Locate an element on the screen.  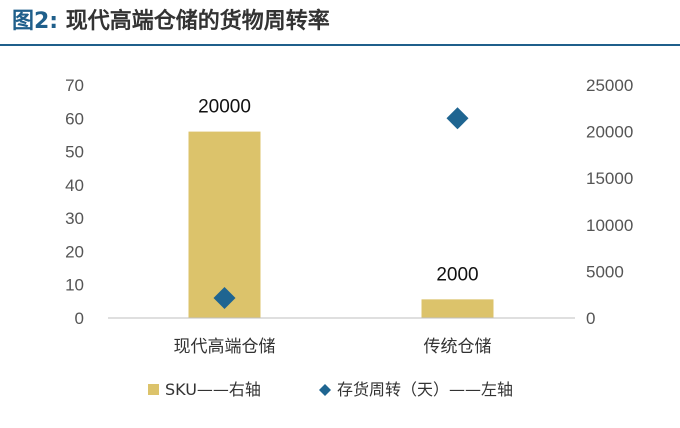
chart-title: 图2: 现代高端仓储的货物周转率 is located at coordinates (171, 22).